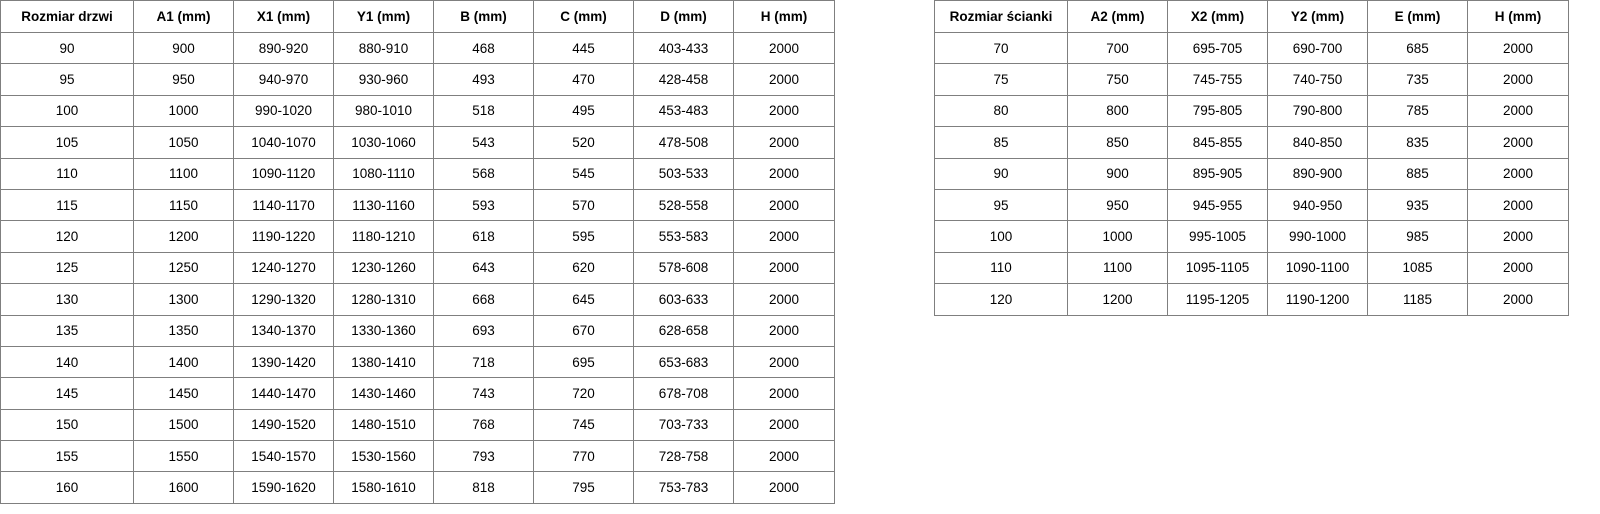  I want to click on table-cell: 693, so click(483, 330).